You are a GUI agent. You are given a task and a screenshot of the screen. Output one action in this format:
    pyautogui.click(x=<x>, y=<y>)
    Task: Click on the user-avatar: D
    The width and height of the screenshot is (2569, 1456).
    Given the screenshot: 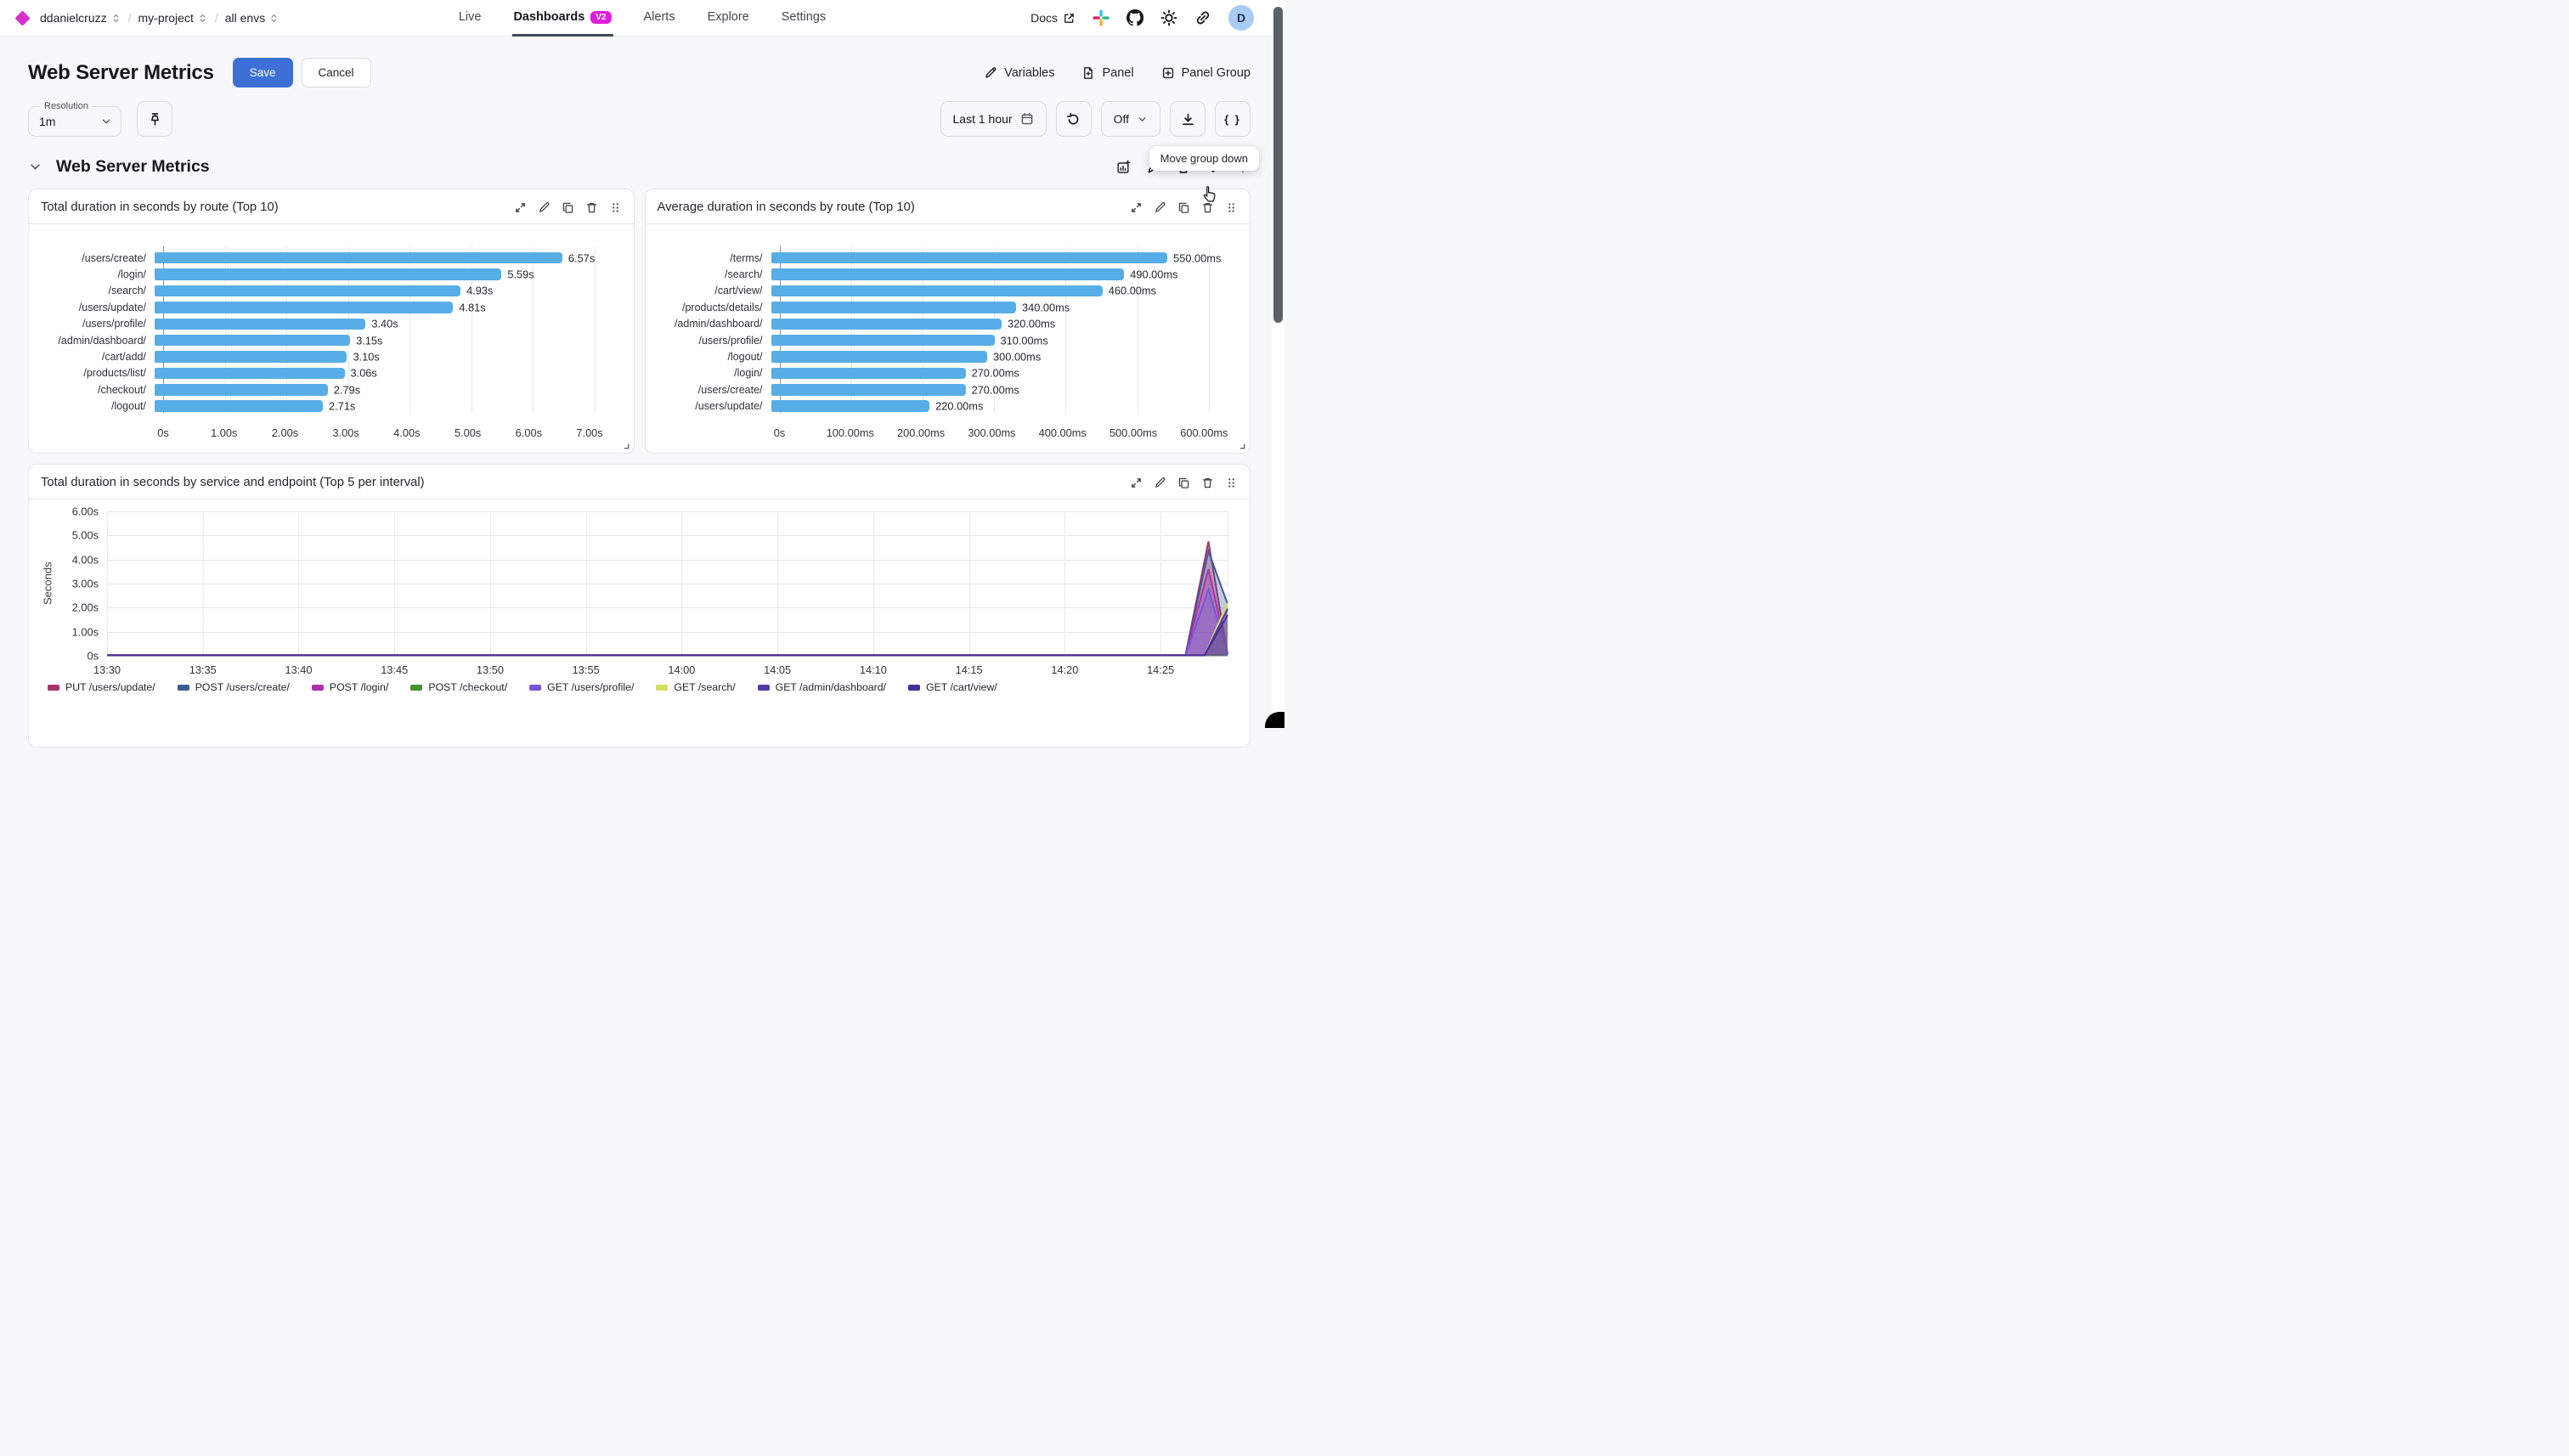 What is the action you would take?
    pyautogui.click(x=1241, y=18)
    